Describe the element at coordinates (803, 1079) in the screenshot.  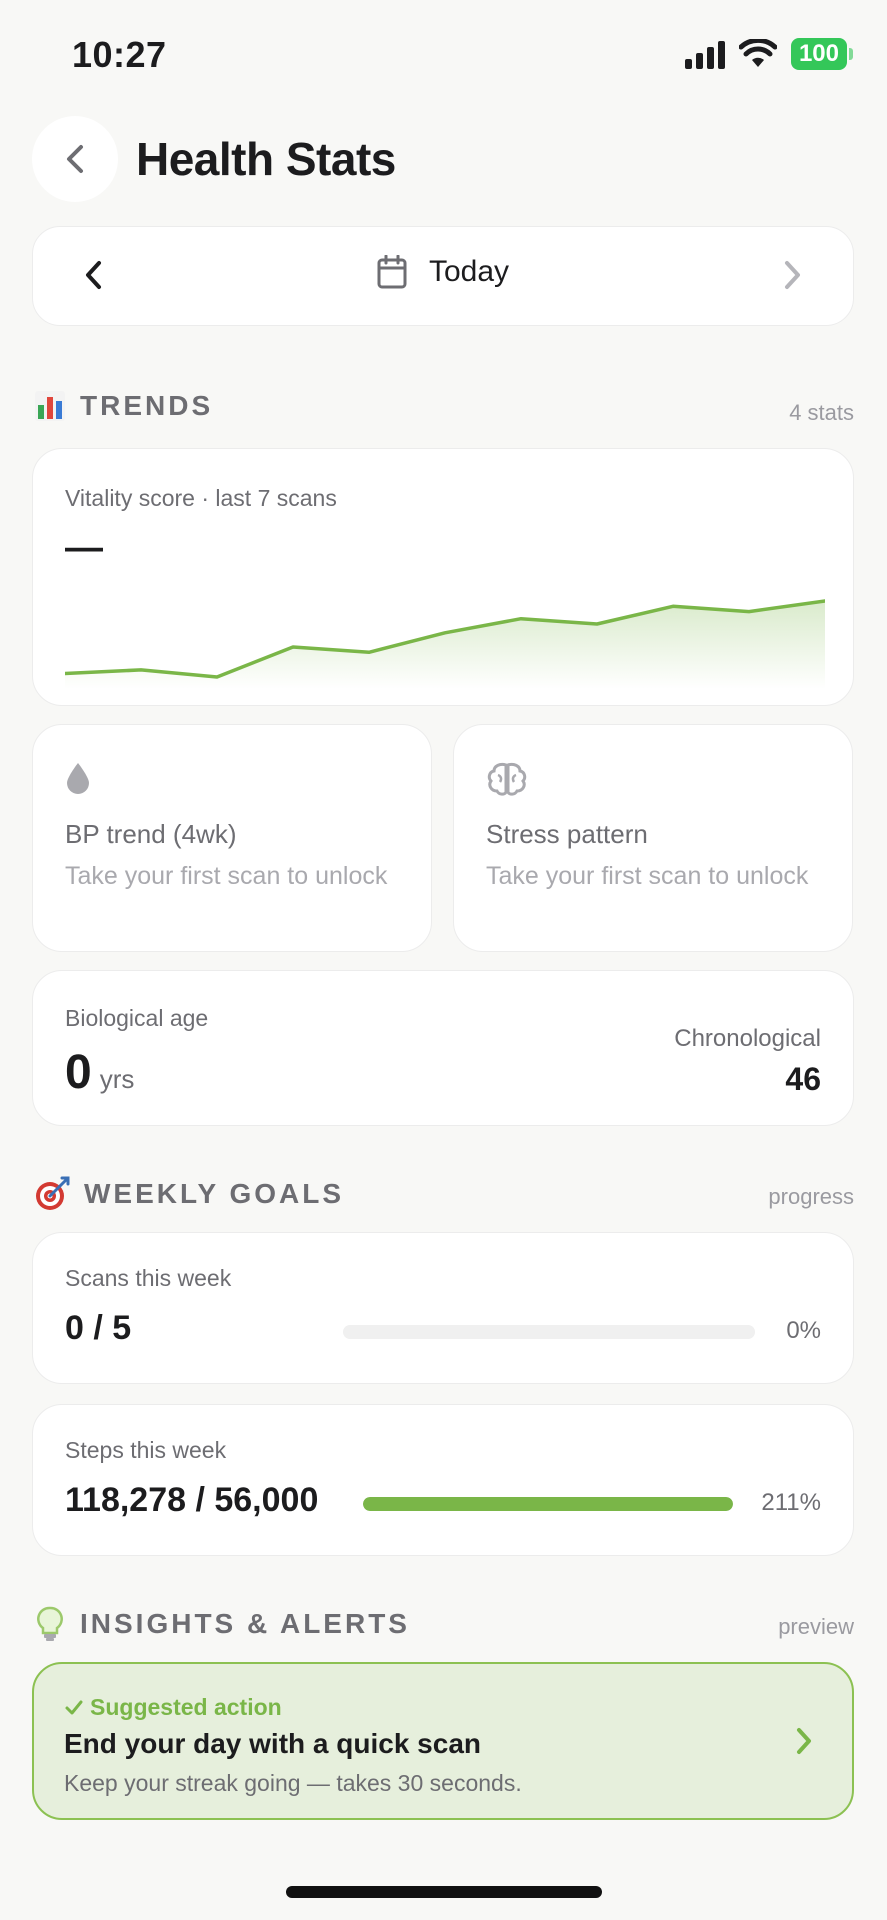
I see `chronological-age-value: 46` at that location.